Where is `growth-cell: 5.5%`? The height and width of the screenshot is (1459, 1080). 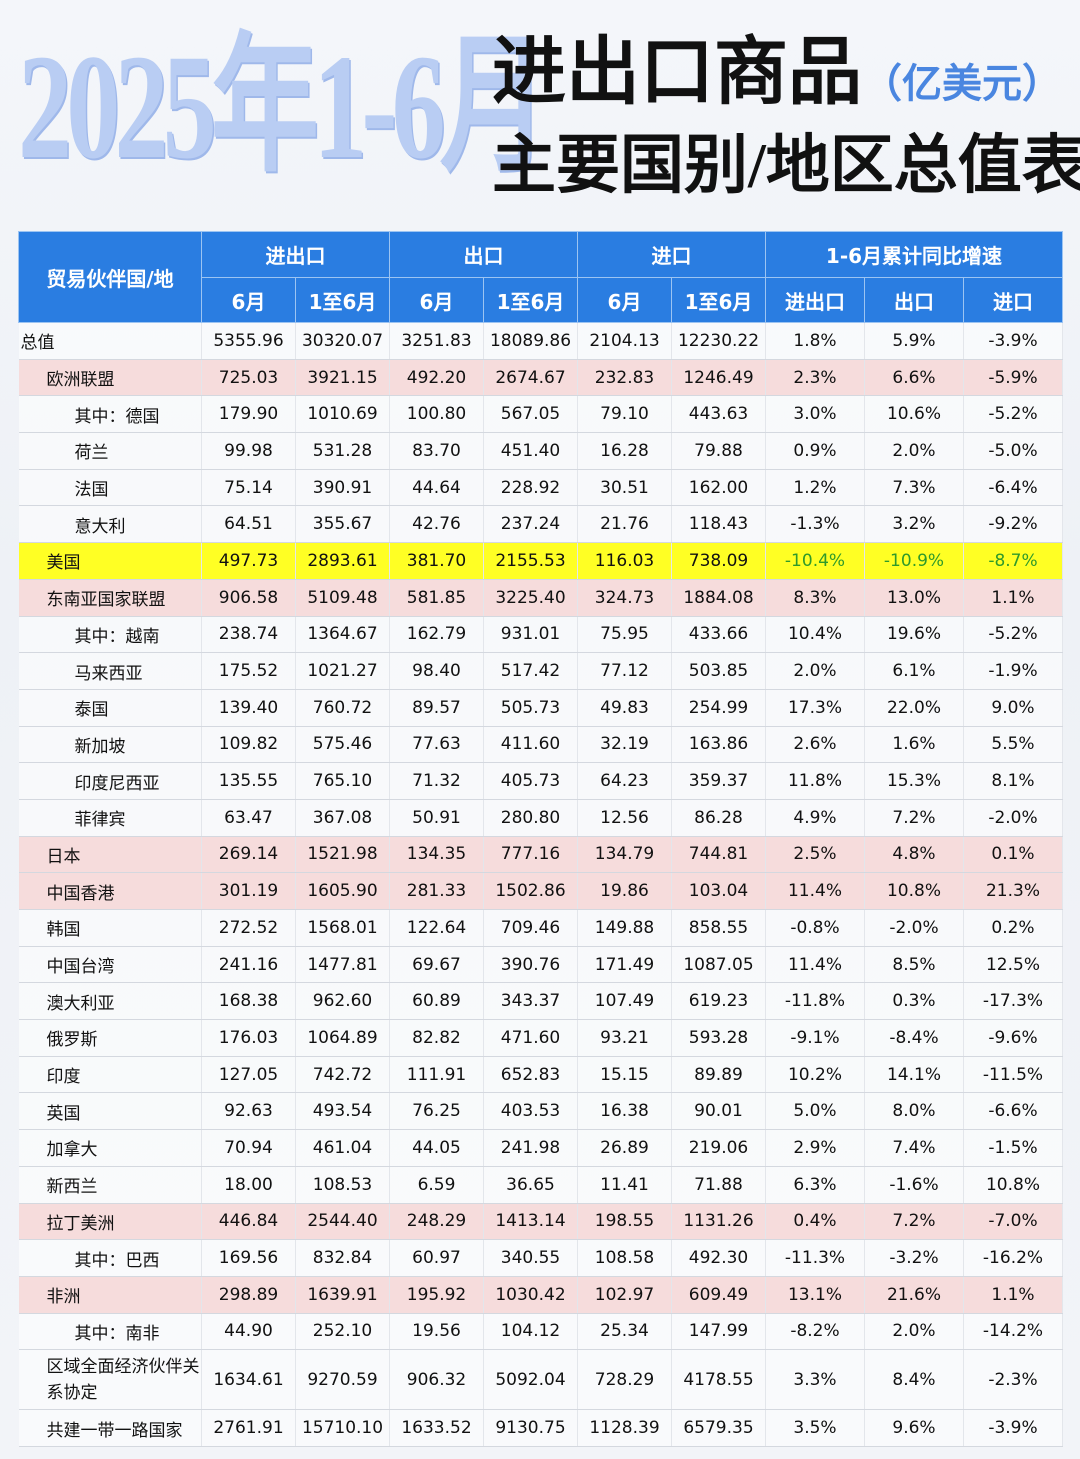 growth-cell: 5.5% is located at coordinates (1013, 745).